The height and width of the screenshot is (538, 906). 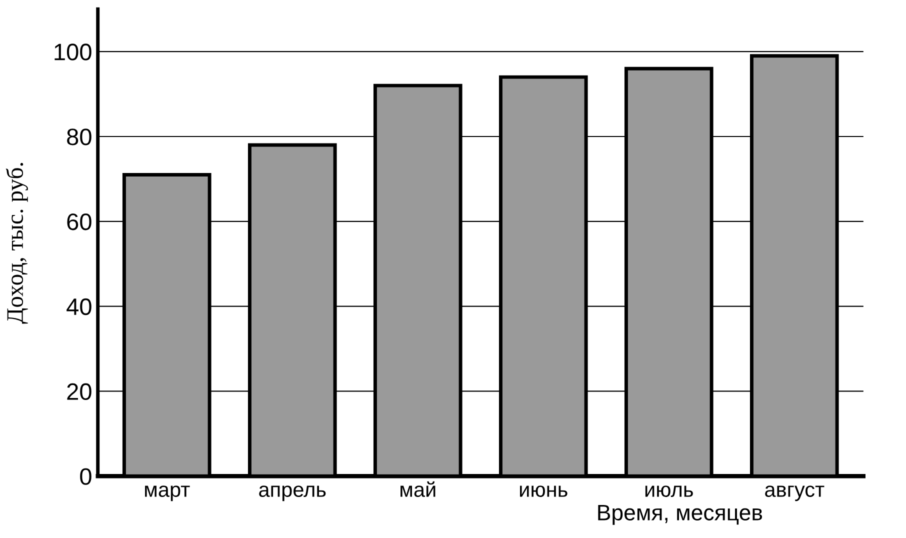 I want to click on x-tick-label: апрель, so click(x=292, y=494).